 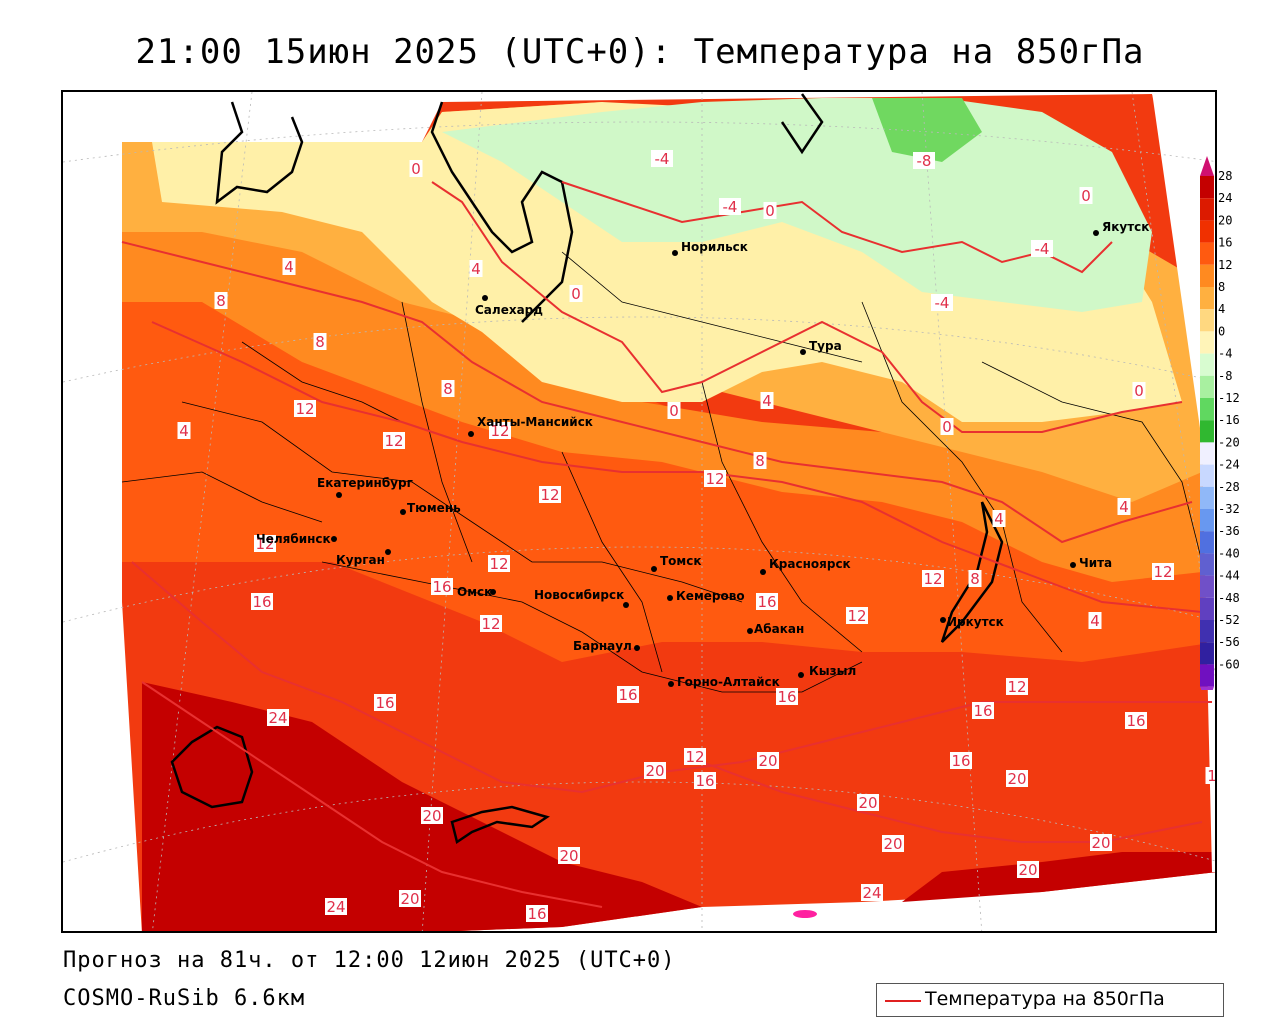 What do you see at coordinates (1221, 309) in the screenshot?
I see `scale-tick-label: 4` at bounding box center [1221, 309].